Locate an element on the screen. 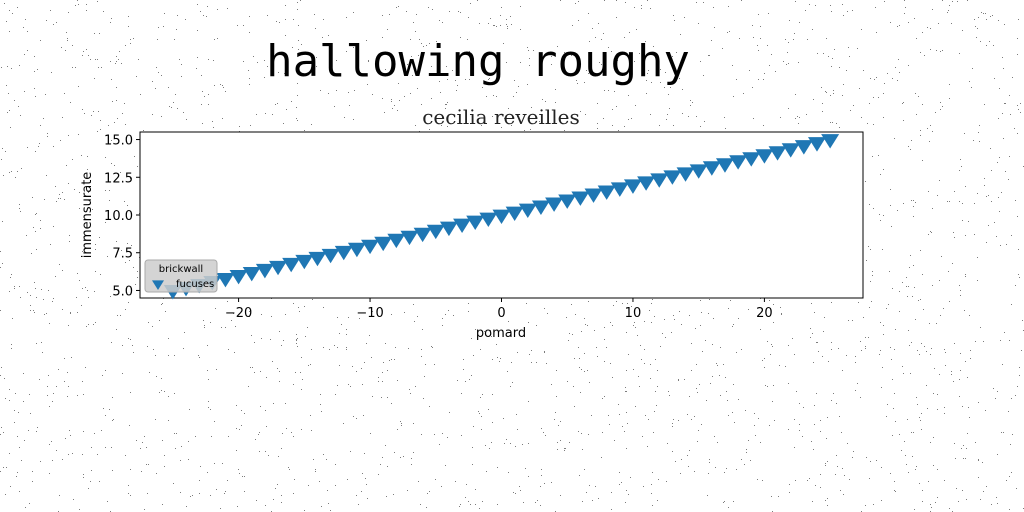 This screenshot has height=512, width=1024. y-axis-label: immensurate is located at coordinates (87, 215).